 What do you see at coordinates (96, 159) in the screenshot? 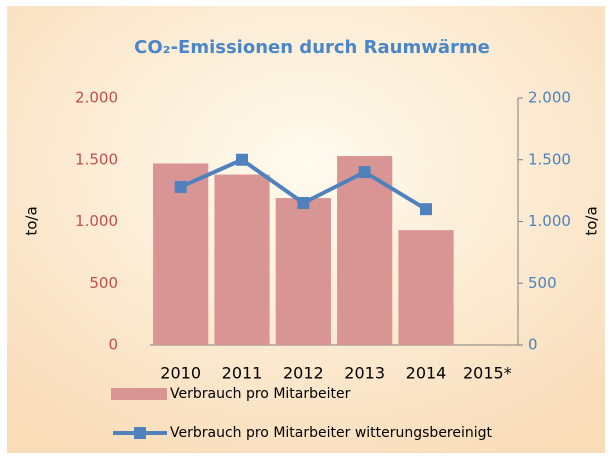
I see `y-tick-label: 1.500` at bounding box center [96, 159].